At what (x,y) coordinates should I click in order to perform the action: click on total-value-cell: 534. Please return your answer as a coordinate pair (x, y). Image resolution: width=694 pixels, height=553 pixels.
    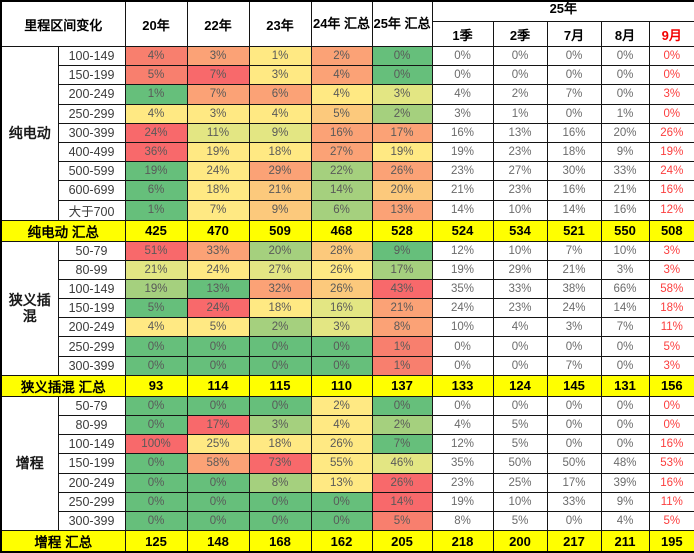
    Looking at the image, I should click on (520, 230).